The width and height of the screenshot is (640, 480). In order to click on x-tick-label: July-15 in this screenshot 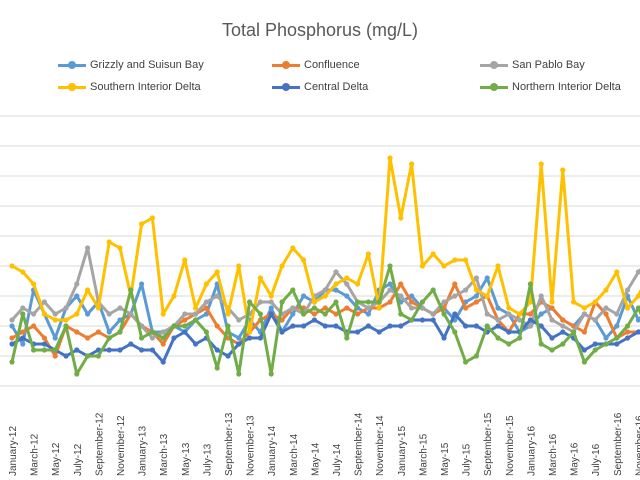, I will do `click(467, 459)`.